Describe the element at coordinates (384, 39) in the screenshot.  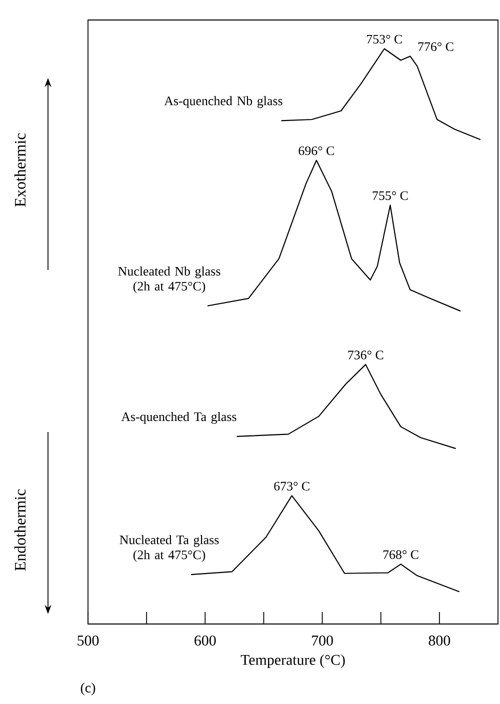
I see `annotation: 753° C` at that location.